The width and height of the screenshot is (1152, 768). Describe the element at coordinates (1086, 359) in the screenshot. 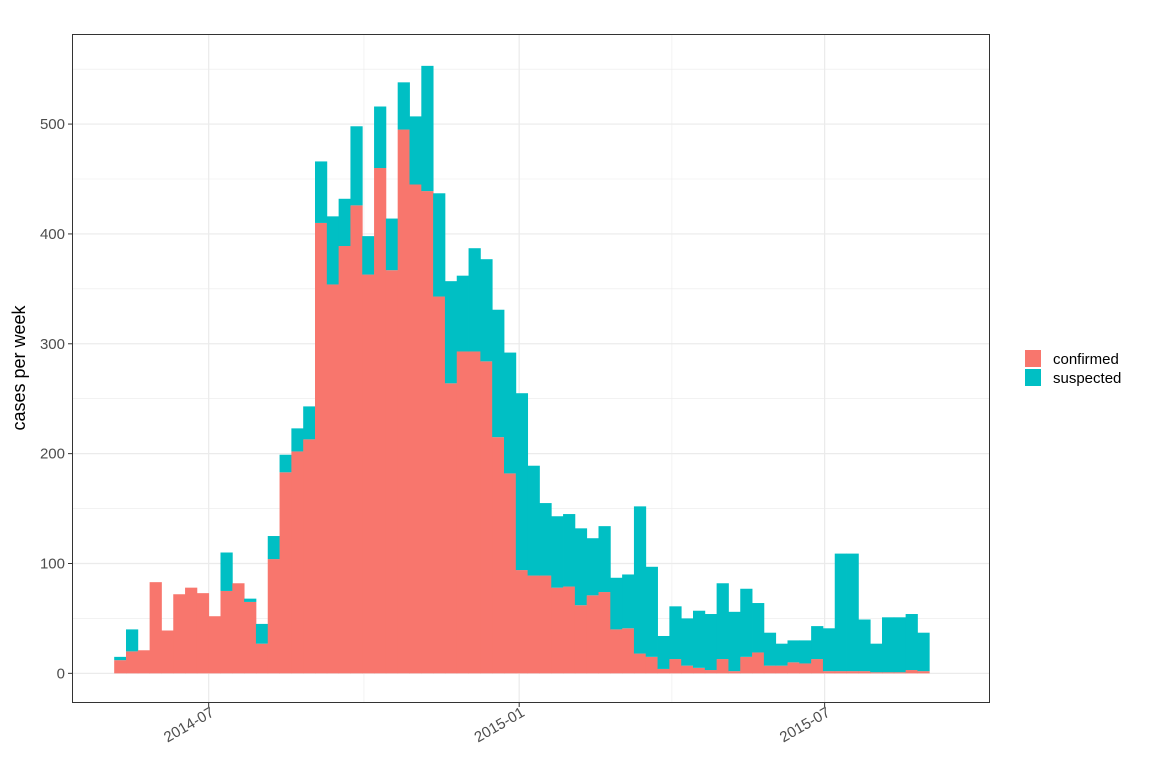

I see `legend-label-confirmed: confirmed` at that location.